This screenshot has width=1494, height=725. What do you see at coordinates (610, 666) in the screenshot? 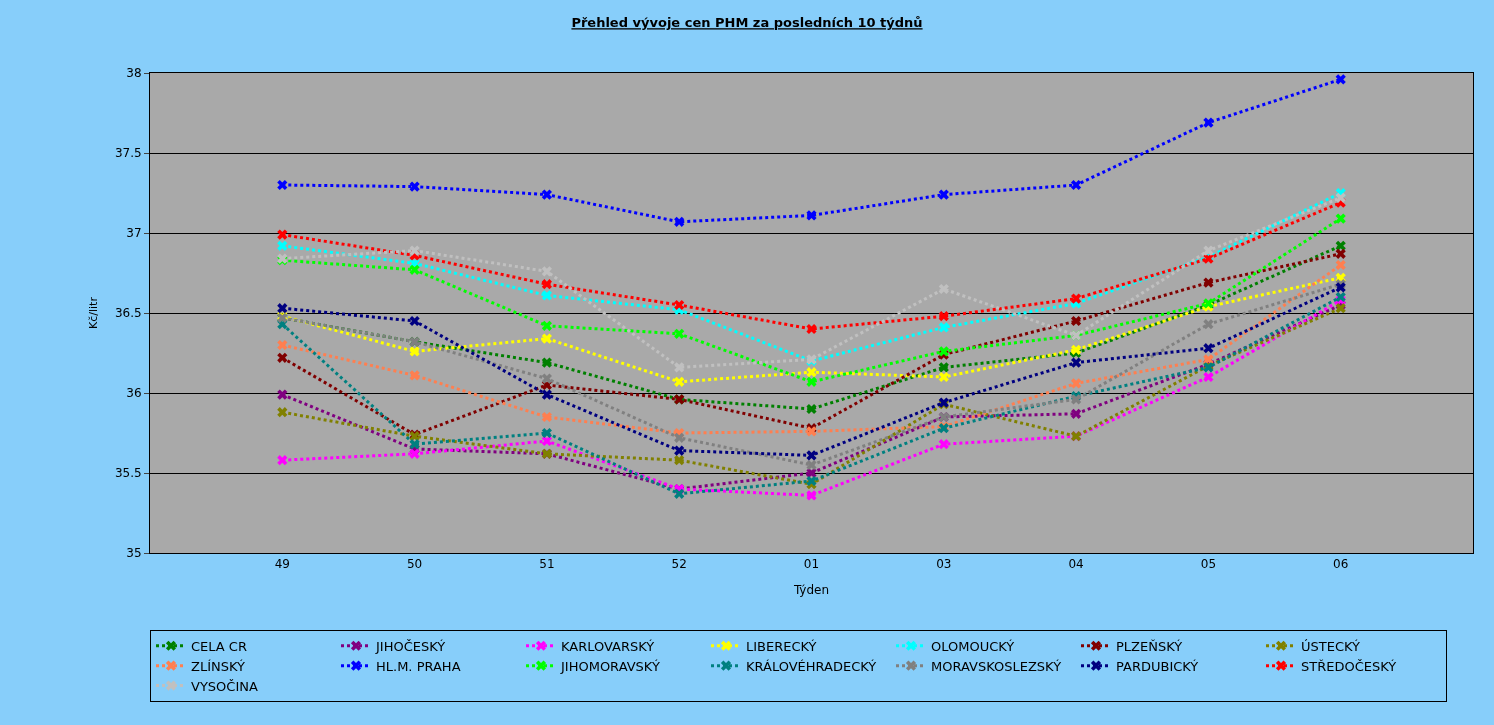
I see `legend-label: JIHOMORAVSKÝ` at bounding box center [610, 666].